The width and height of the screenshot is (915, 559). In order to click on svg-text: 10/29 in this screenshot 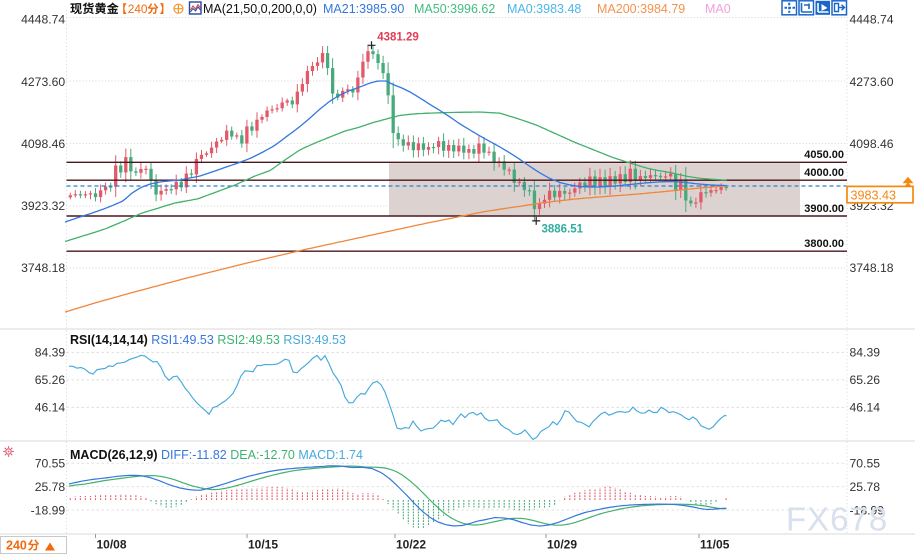, I will do `click(562, 545)`.